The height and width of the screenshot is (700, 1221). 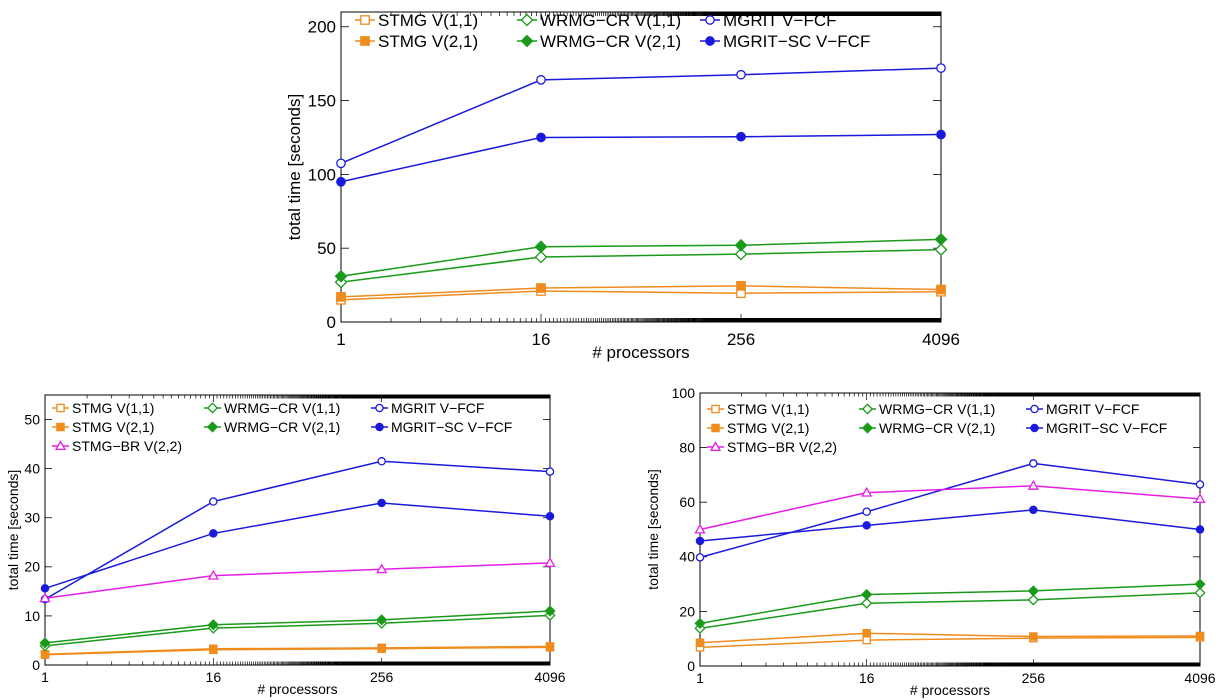 I want to click on top-x-tick-label: 1, so click(x=340, y=339).